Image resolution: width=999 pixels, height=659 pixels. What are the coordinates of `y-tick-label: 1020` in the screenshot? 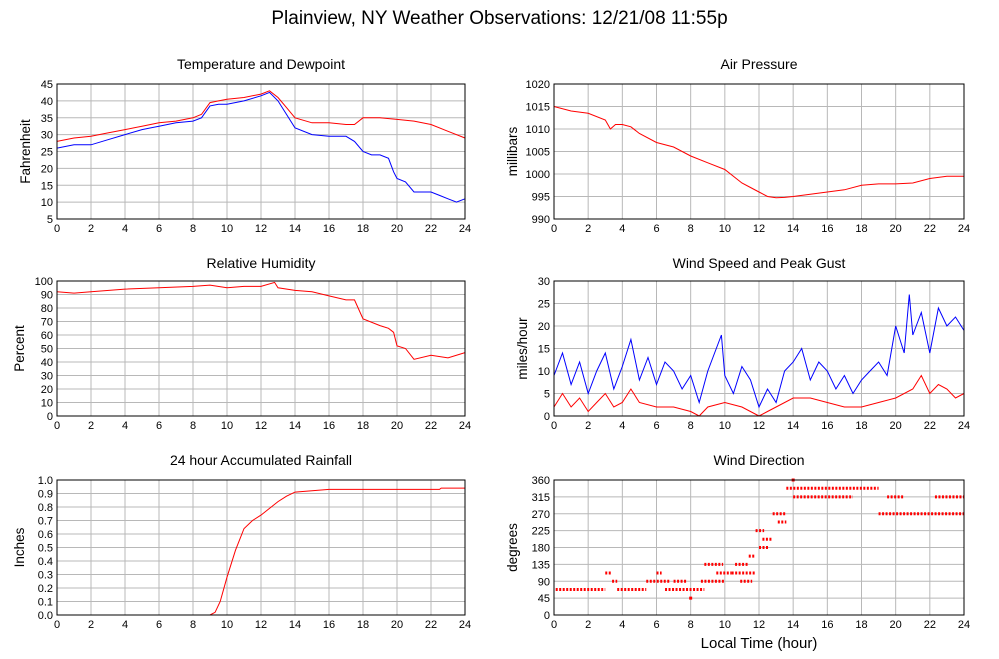 It's located at (538, 85).